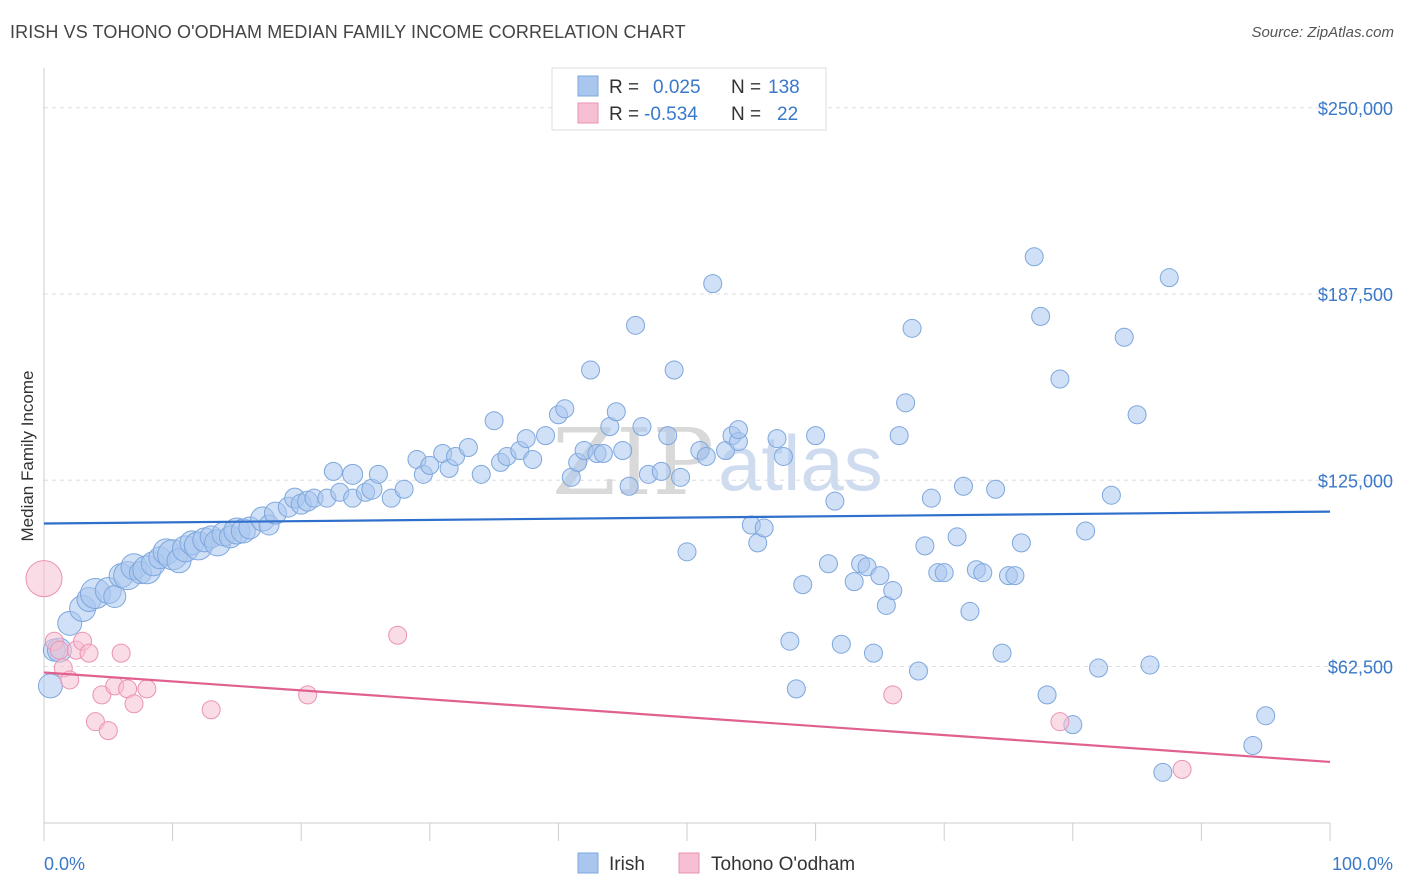 The height and width of the screenshot is (892, 1406). I want to click on trend-line-irish, so click(687, 517).